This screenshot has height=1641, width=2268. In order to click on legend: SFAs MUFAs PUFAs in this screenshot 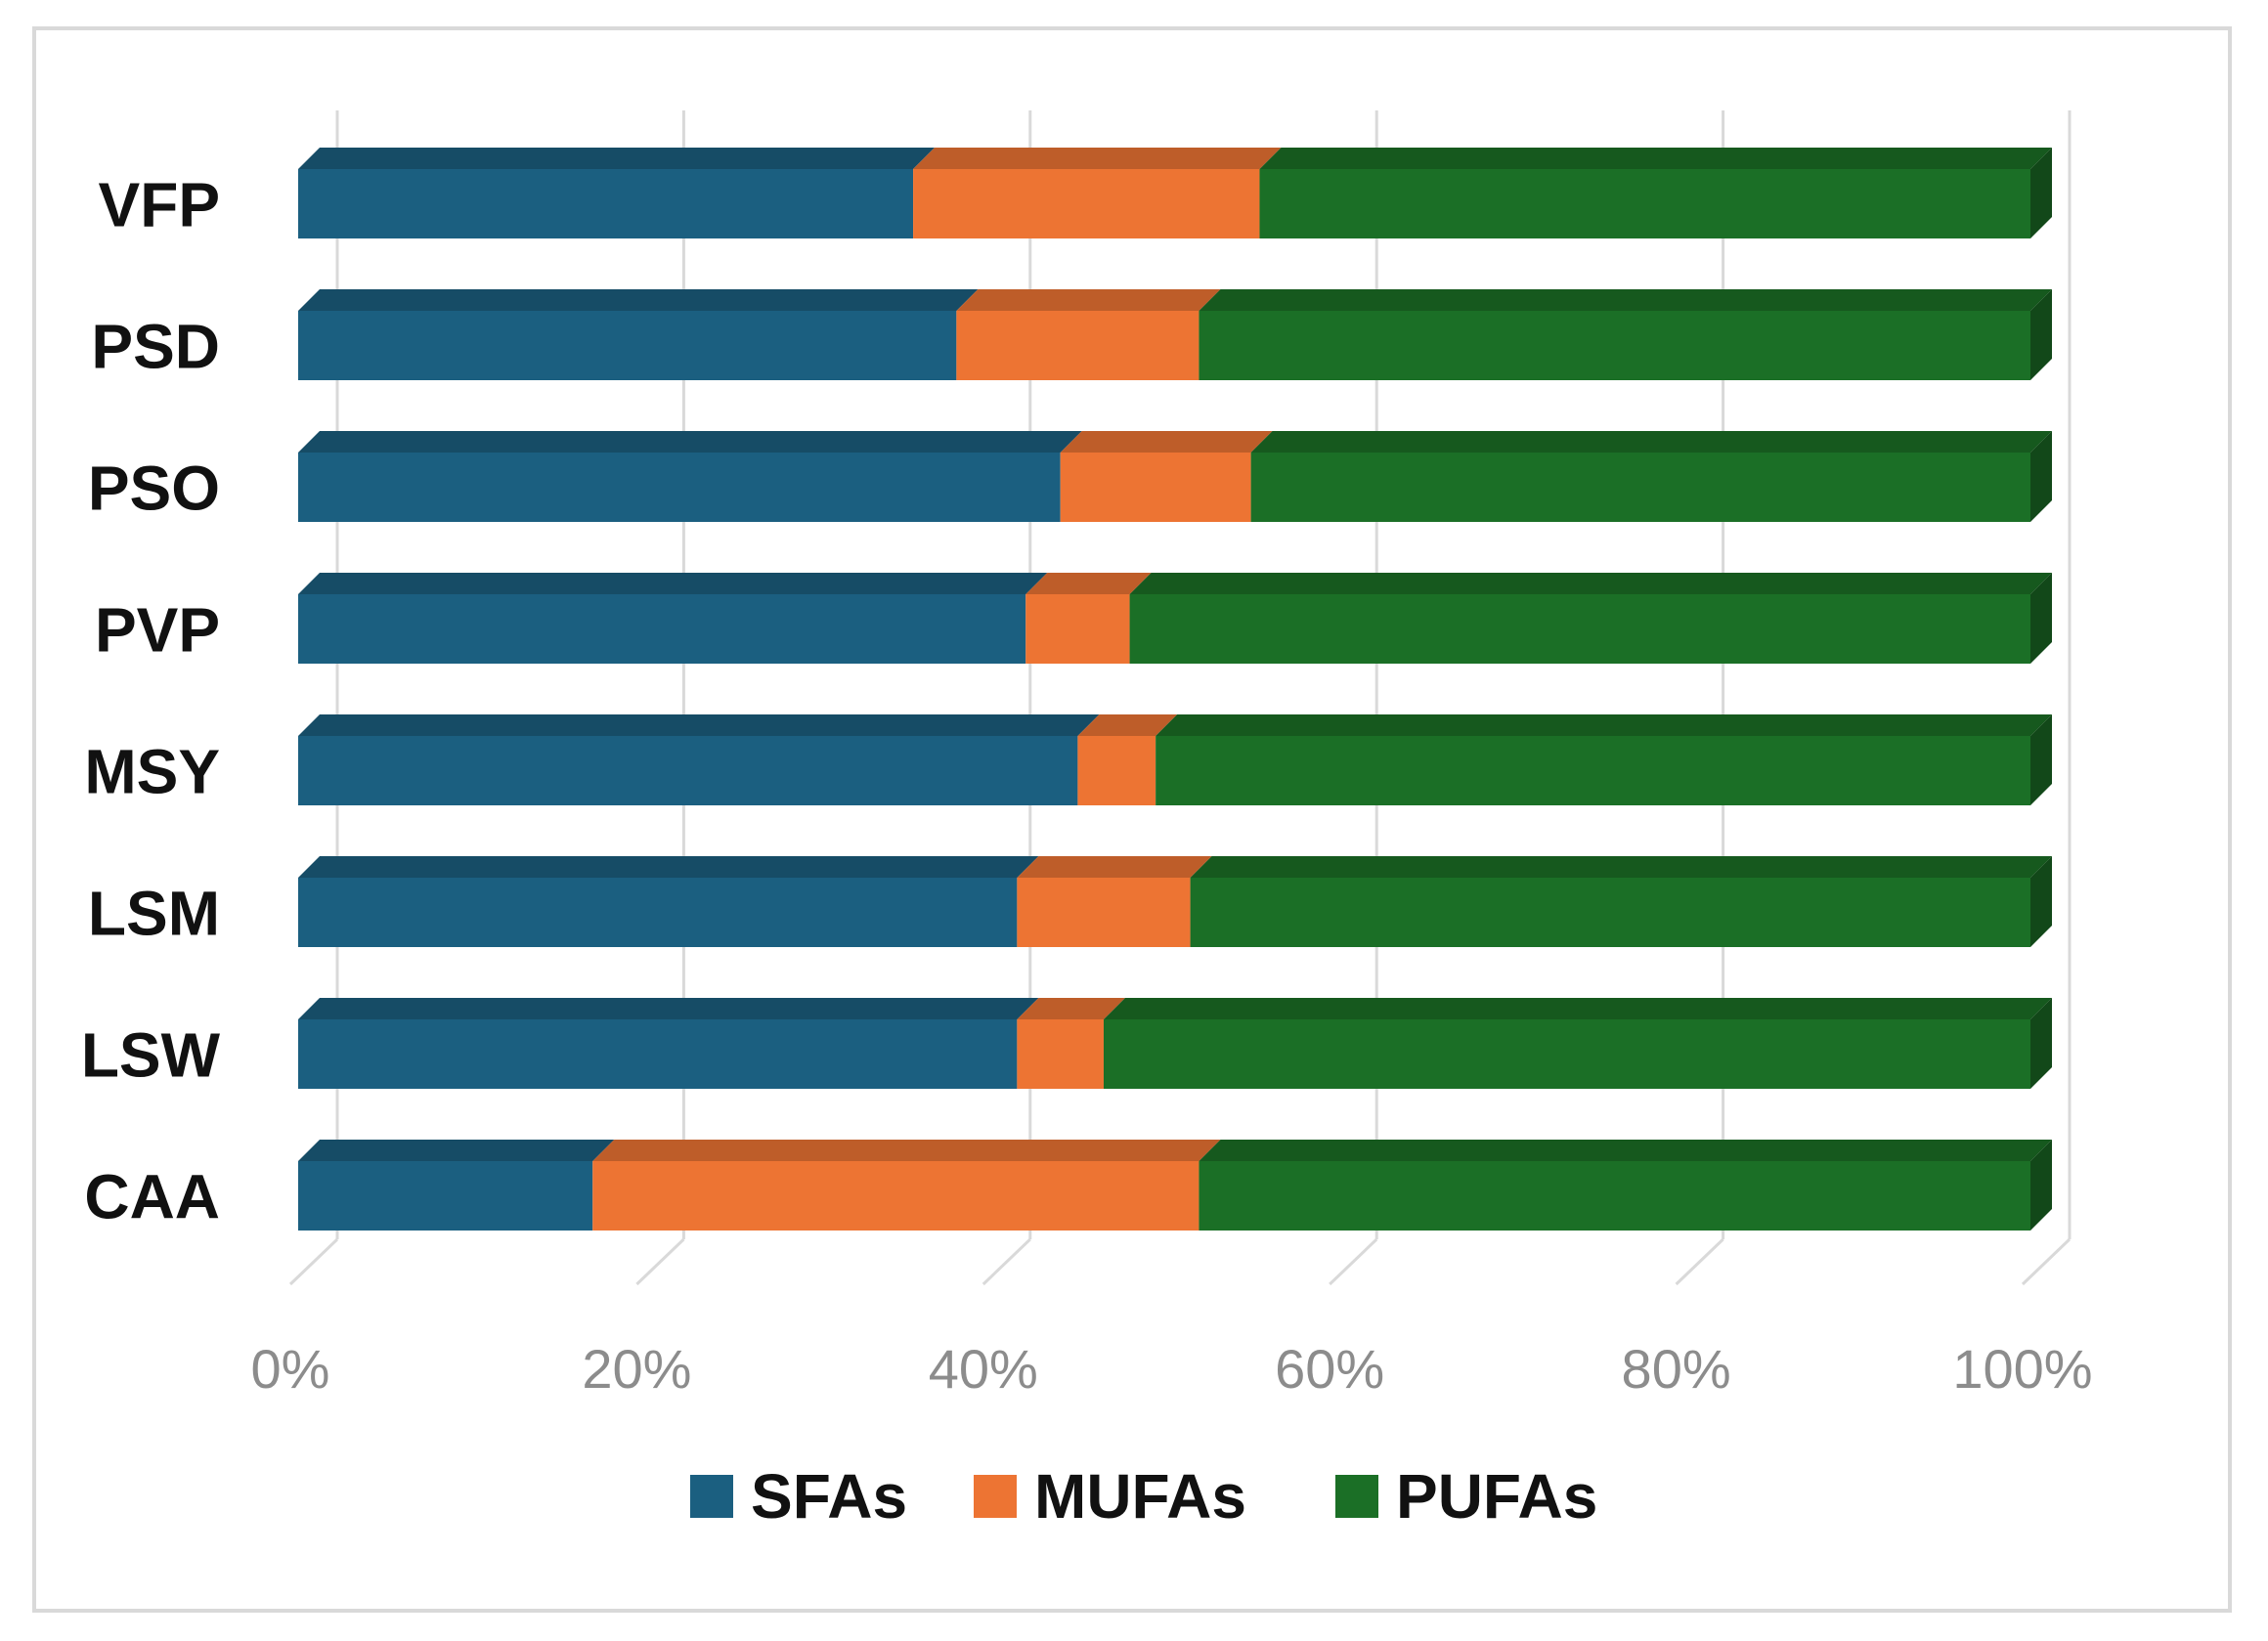, I will do `click(1143, 1496)`.